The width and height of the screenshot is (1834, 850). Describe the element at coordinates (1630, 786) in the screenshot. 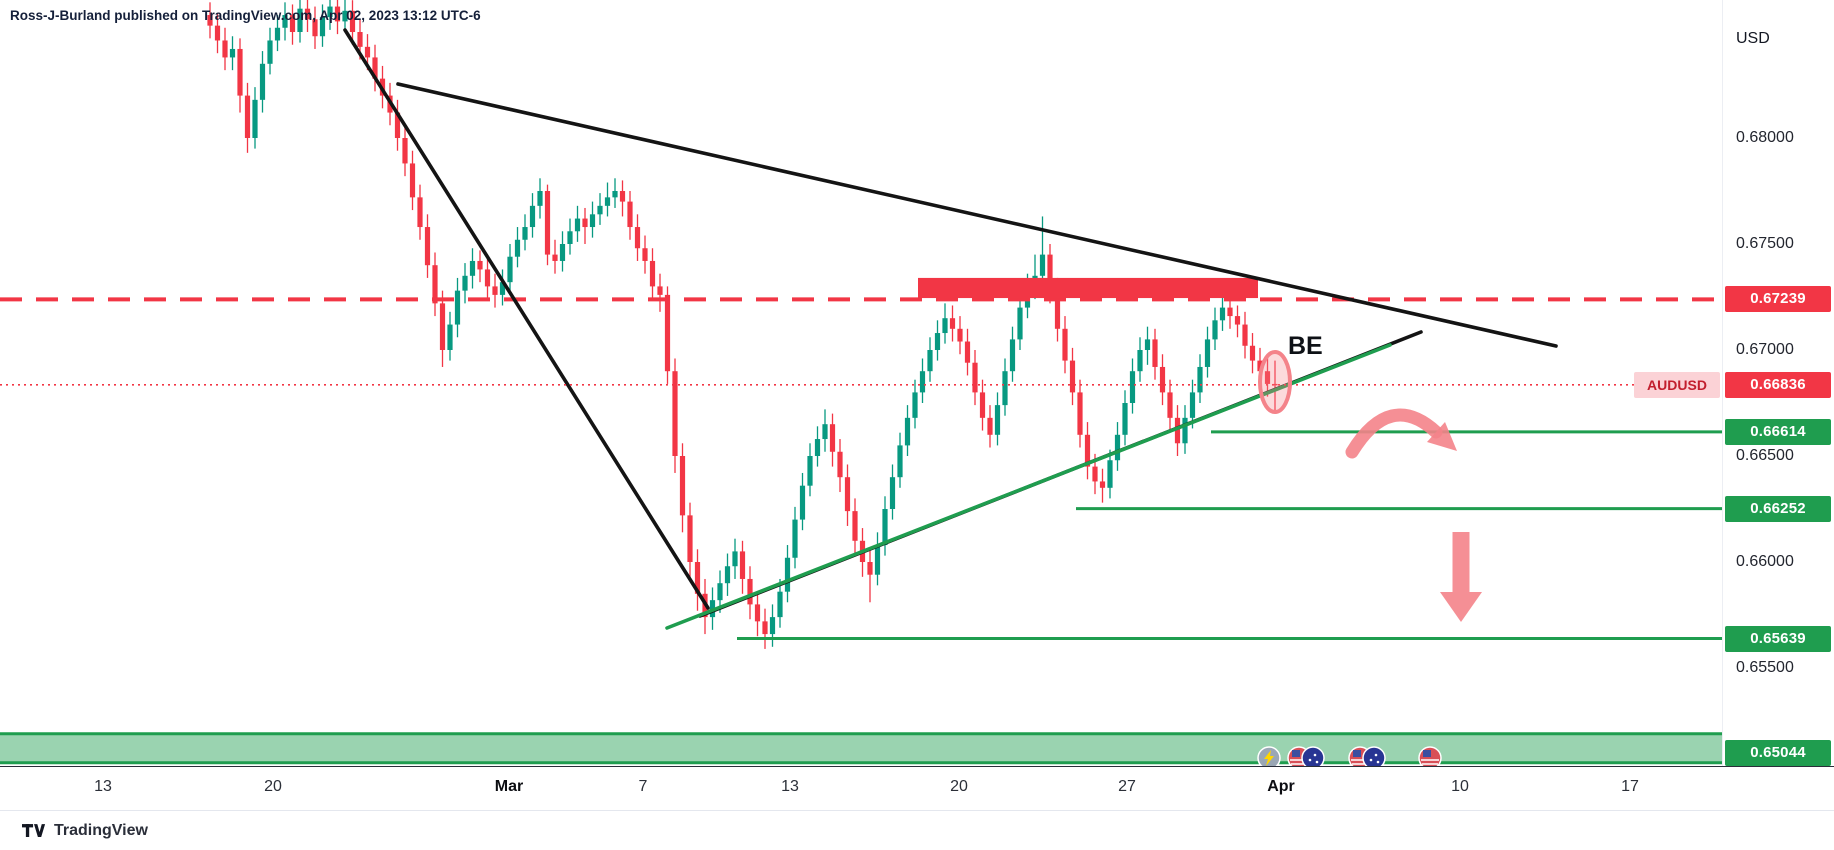

I see `time-axis-label-17: 17` at that location.